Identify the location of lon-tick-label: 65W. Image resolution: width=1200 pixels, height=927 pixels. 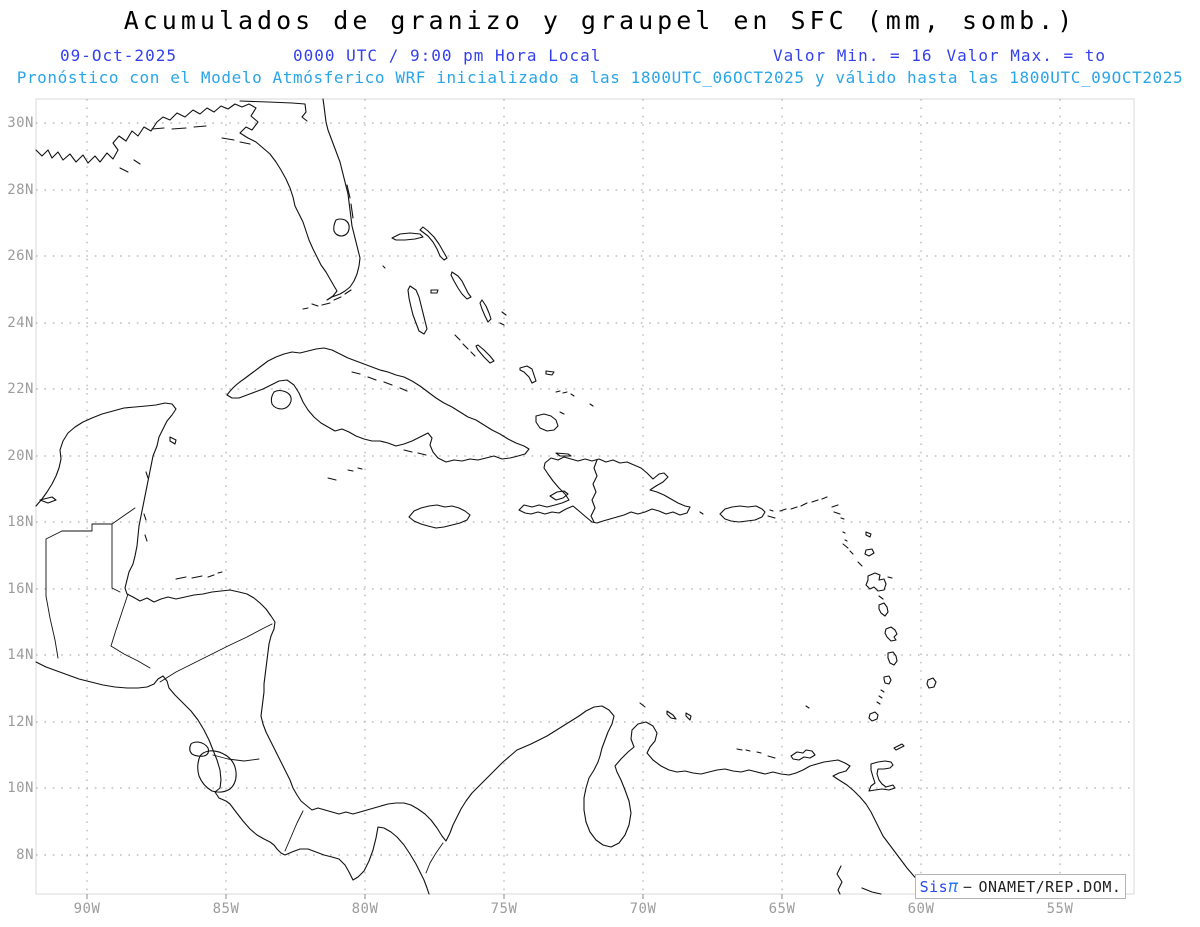
(782, 909).